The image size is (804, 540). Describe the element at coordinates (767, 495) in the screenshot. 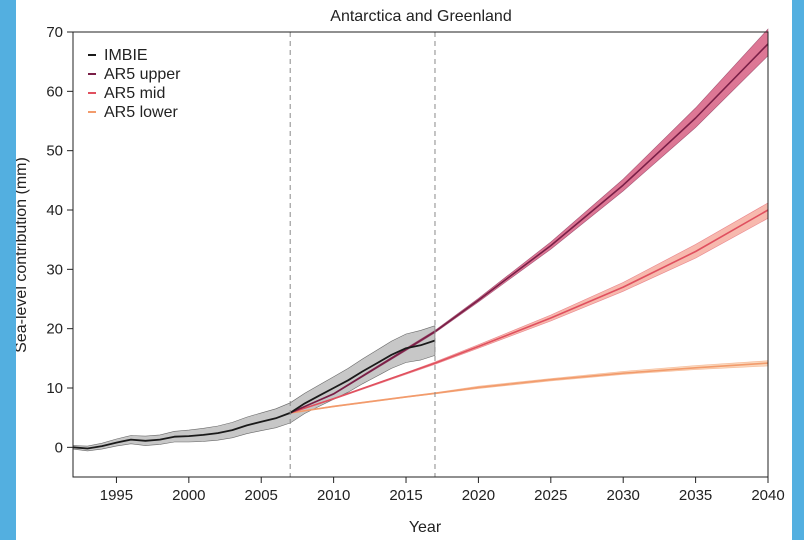

I see `x-tick-label-2040: 2040` at that location.